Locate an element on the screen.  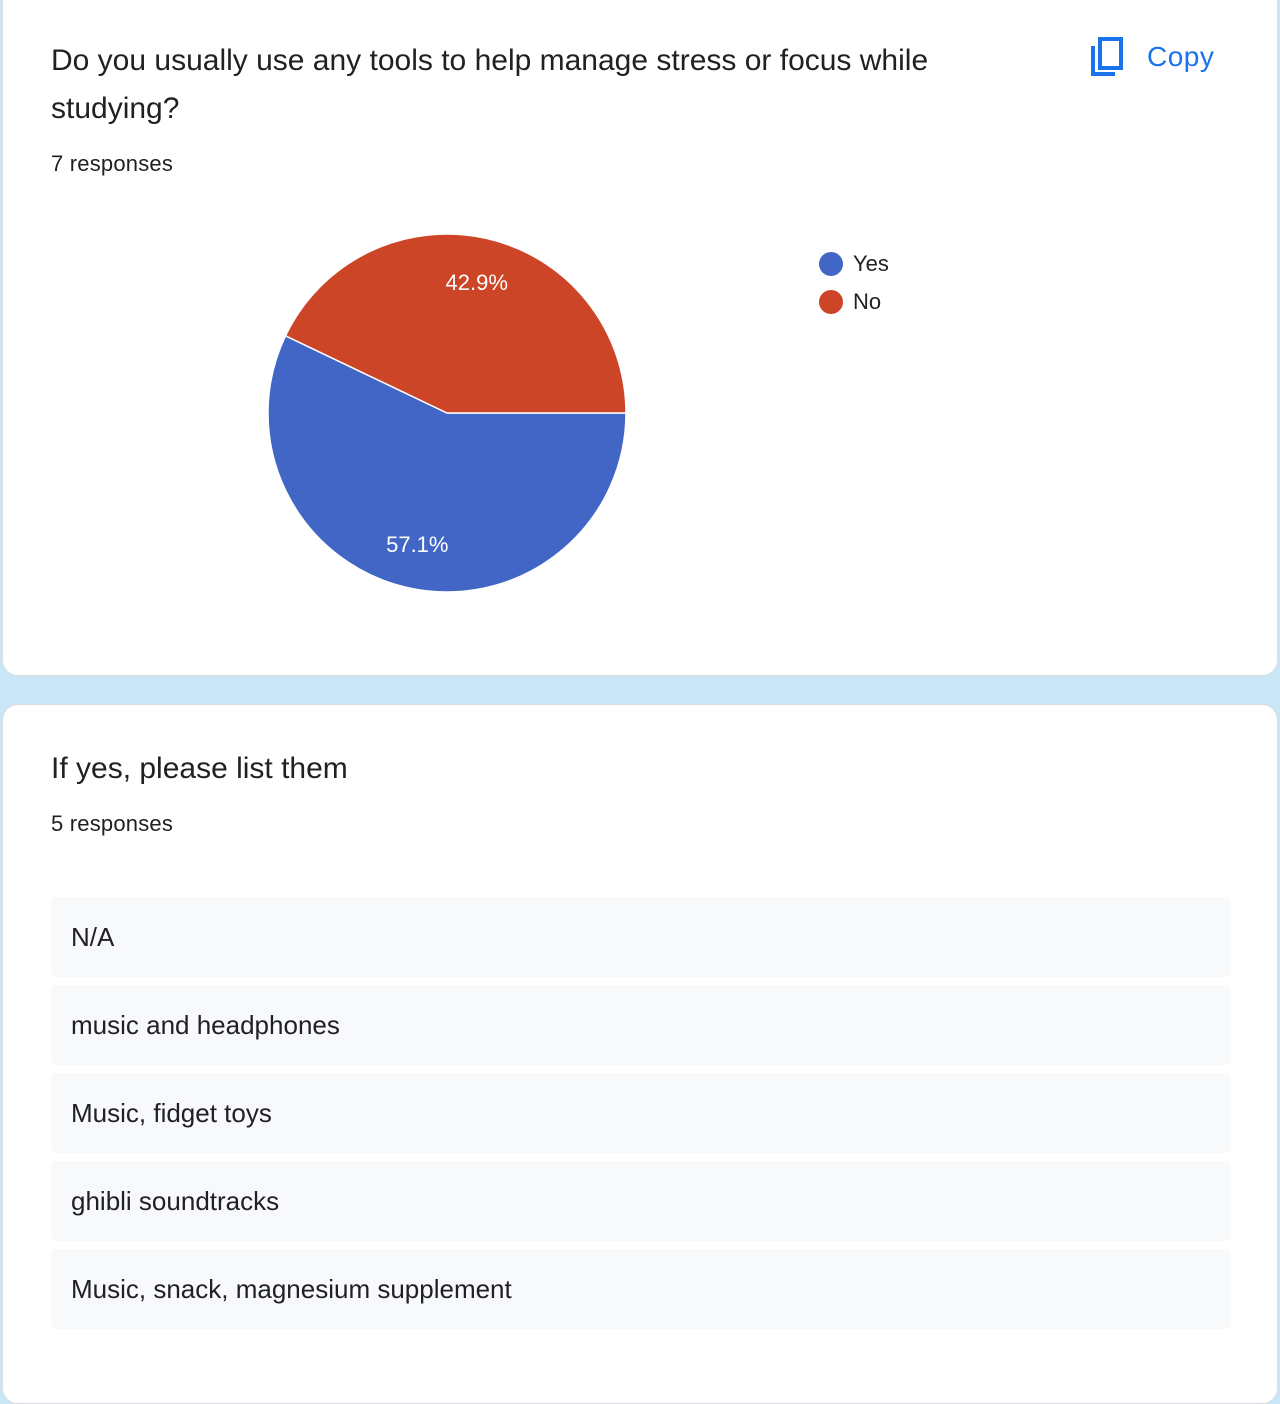
legend-label-yes: Yes is located at coordinates (871, 263).